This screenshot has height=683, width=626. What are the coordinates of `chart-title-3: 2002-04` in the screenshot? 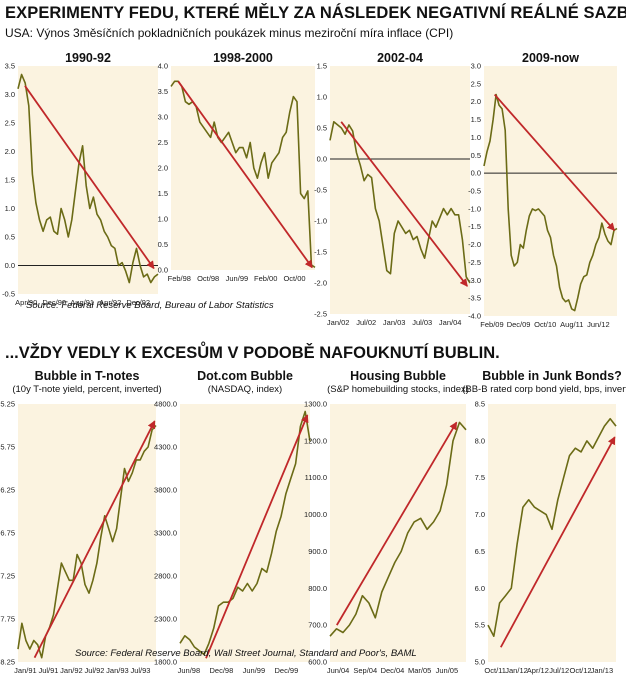 It's located at (400, 58).